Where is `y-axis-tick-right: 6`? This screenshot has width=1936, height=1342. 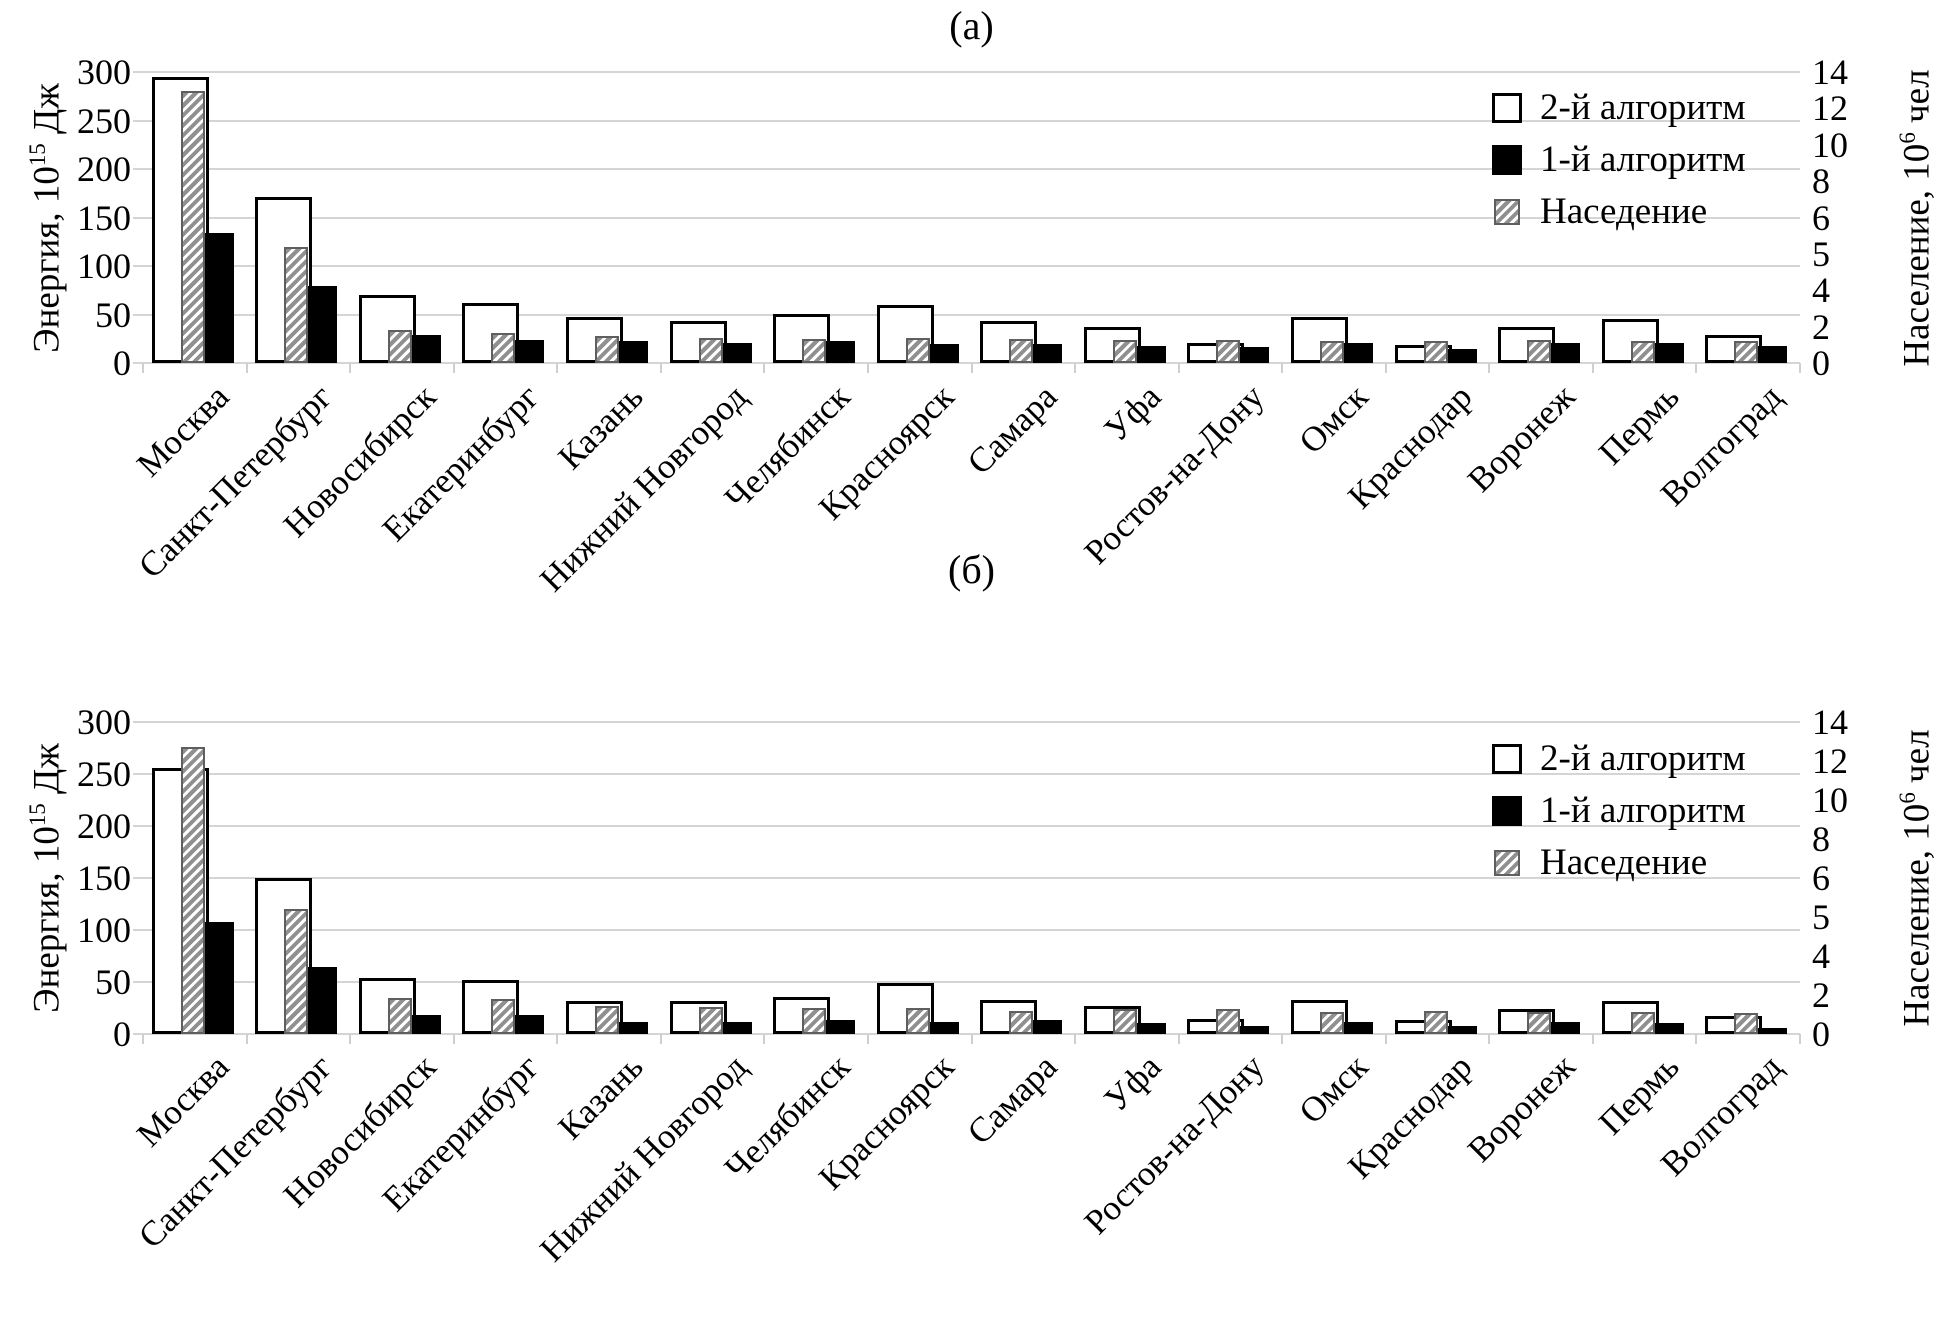 y-axis-tick-right: 6 is located at coordinates (1821, 217).